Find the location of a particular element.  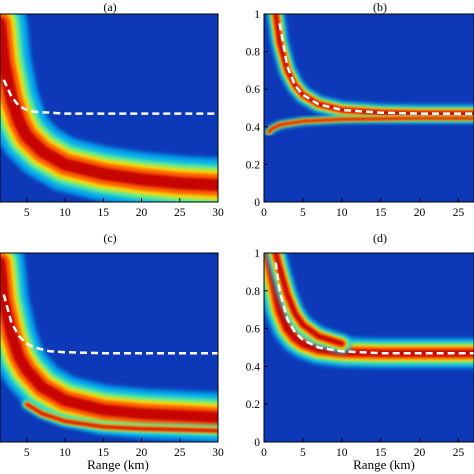

panel-b-xtick-label: 5 is located at coordinates (303, 213).